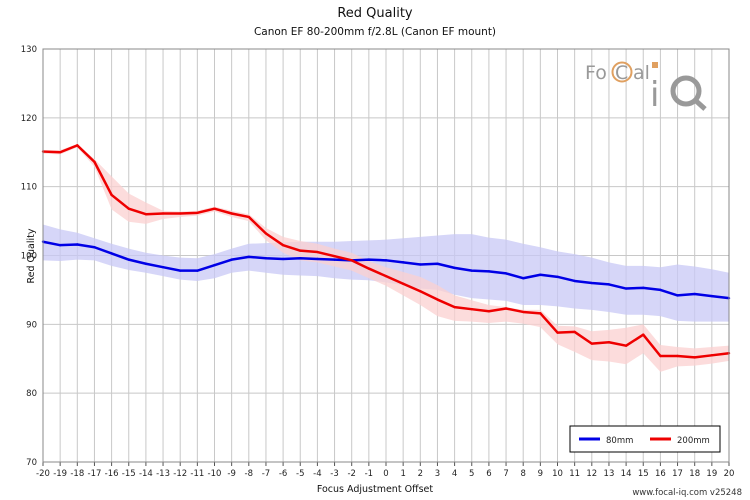 The width and height of the screenshot is (750, 500). What do you see at coordinates (437, 474) in the screenshot?
I see `x-tick-label: 3` at bounding box center [437, 474].